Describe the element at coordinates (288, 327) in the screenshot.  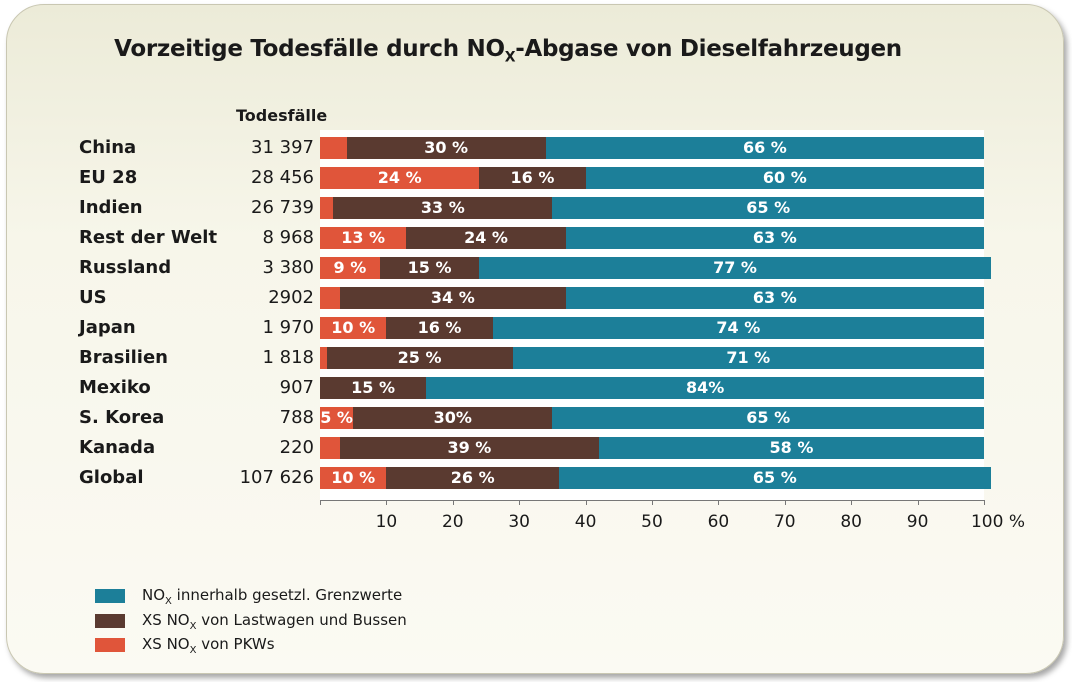
I see `death-count-japan: 1 970` at that location.